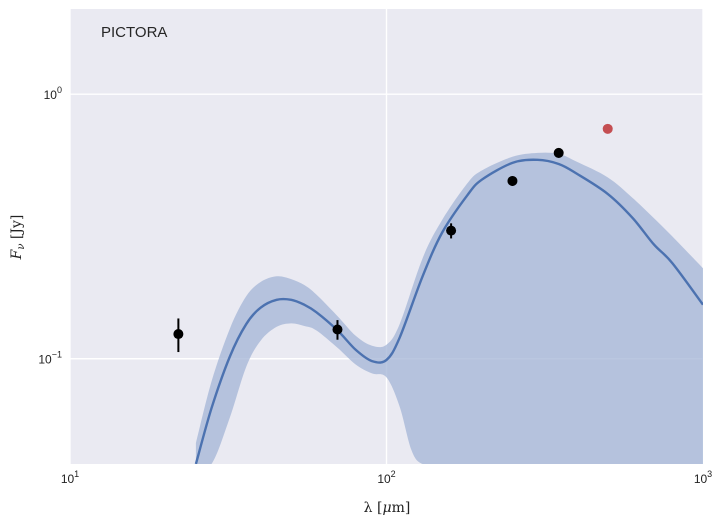 This screenshot has height=527, width=724. I want to click on y-tick-label-exponent: −1, so click(57, 355).